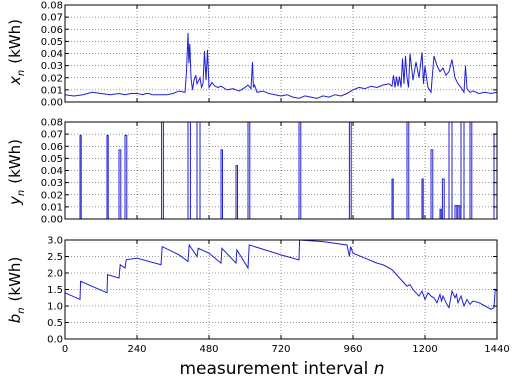 This screenshot has width=512, height=383. I want to click on x-tick-label: 0, so click(65, 349).